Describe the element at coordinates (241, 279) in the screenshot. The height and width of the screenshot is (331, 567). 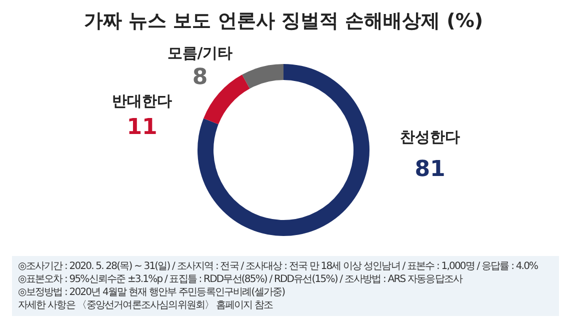
I see `text: ◎표본오차 : 95%신뢰수준 ±3.1%p / 표집틀 : RDD무선(85%) / RDD유선(15%) / 조사방법 : ARS 자동응답조사` at that location.